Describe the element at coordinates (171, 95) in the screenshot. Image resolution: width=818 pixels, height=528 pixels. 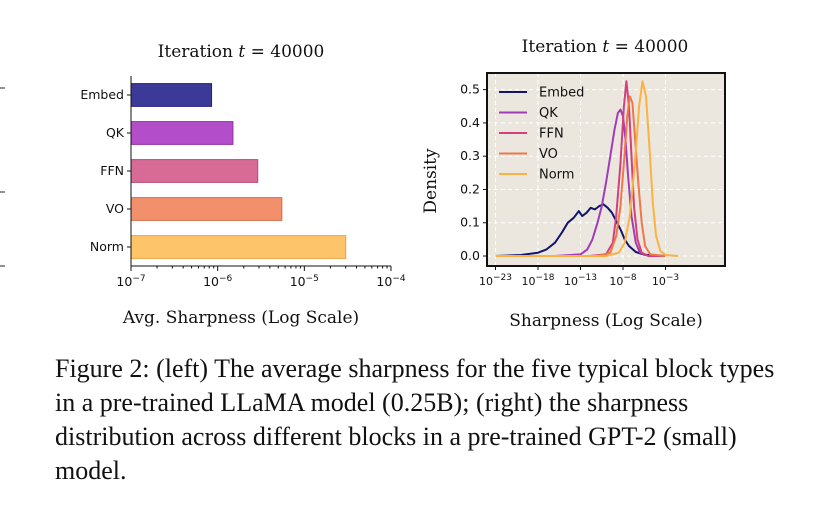
I see `bar-embed` at that location.